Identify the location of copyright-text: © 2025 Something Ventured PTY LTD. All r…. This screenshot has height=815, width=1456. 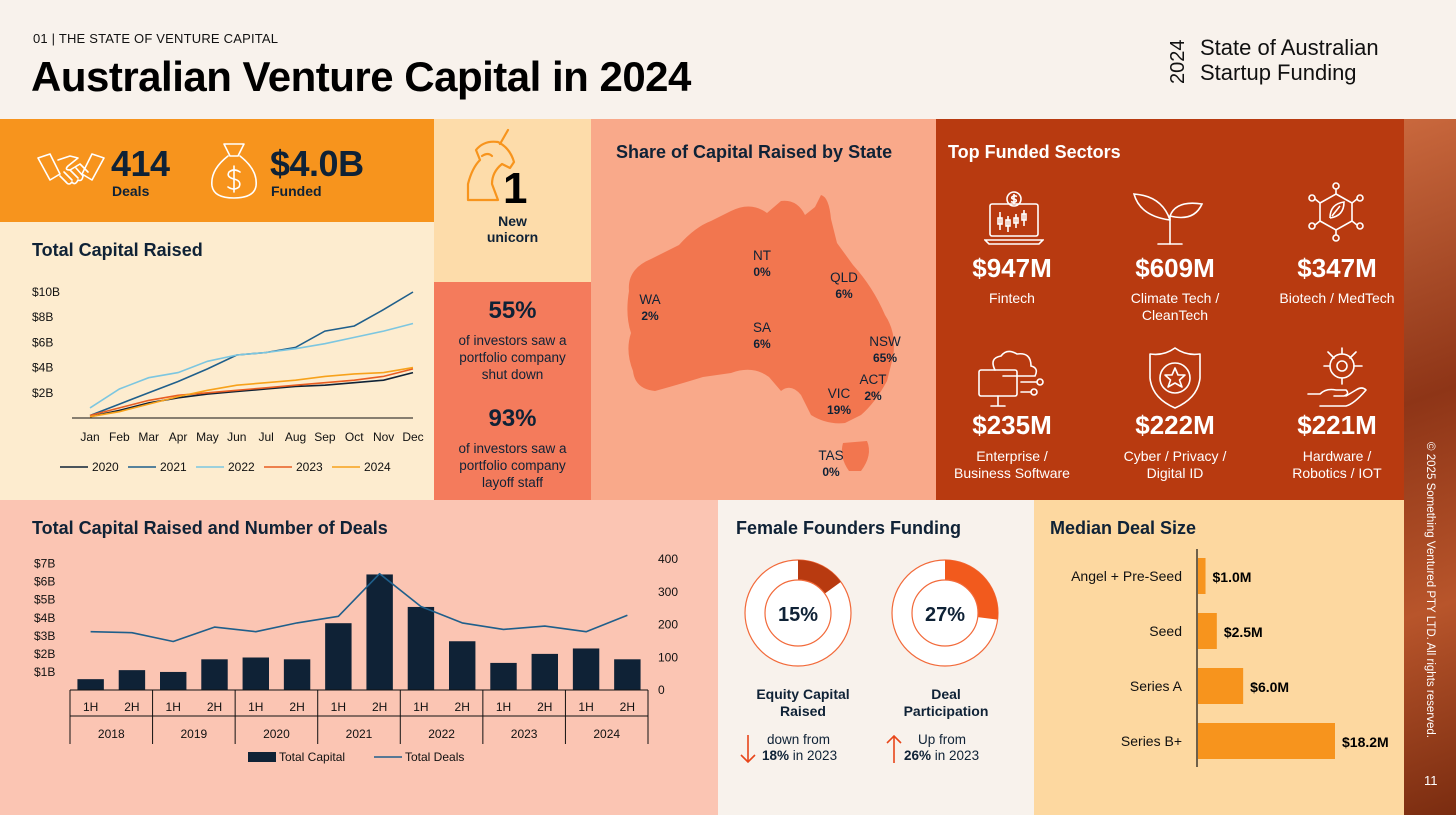
(1430, 590).